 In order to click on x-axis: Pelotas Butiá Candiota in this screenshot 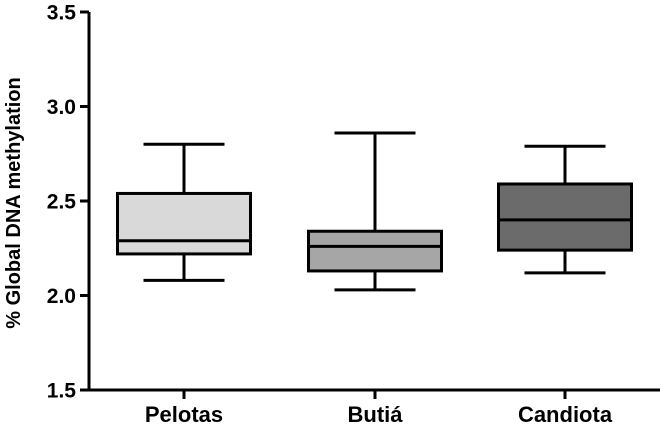, I will do `click(373, 407)`.